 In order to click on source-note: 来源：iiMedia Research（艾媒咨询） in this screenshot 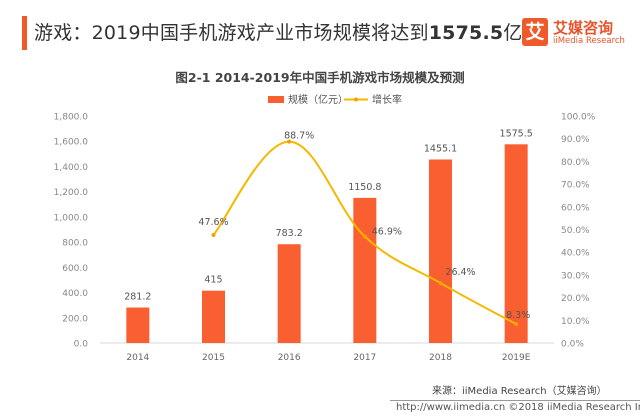, I will do `click(519, 391)`.